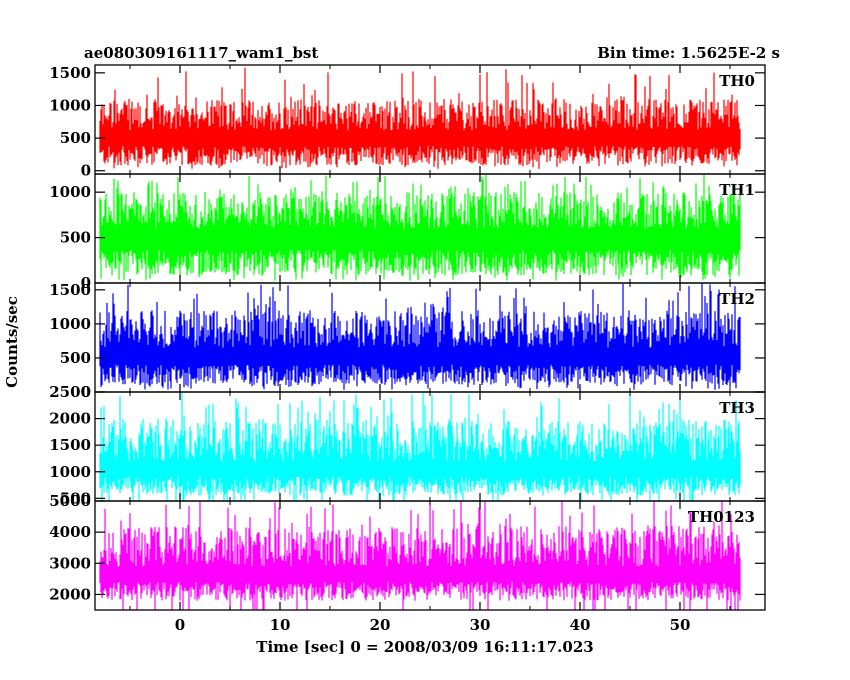 The height and width of the screenshot is (680, 850). Describe the element at coordinates (480, 625) in the screenshot. I see `x-tick-label: 30` at that location.